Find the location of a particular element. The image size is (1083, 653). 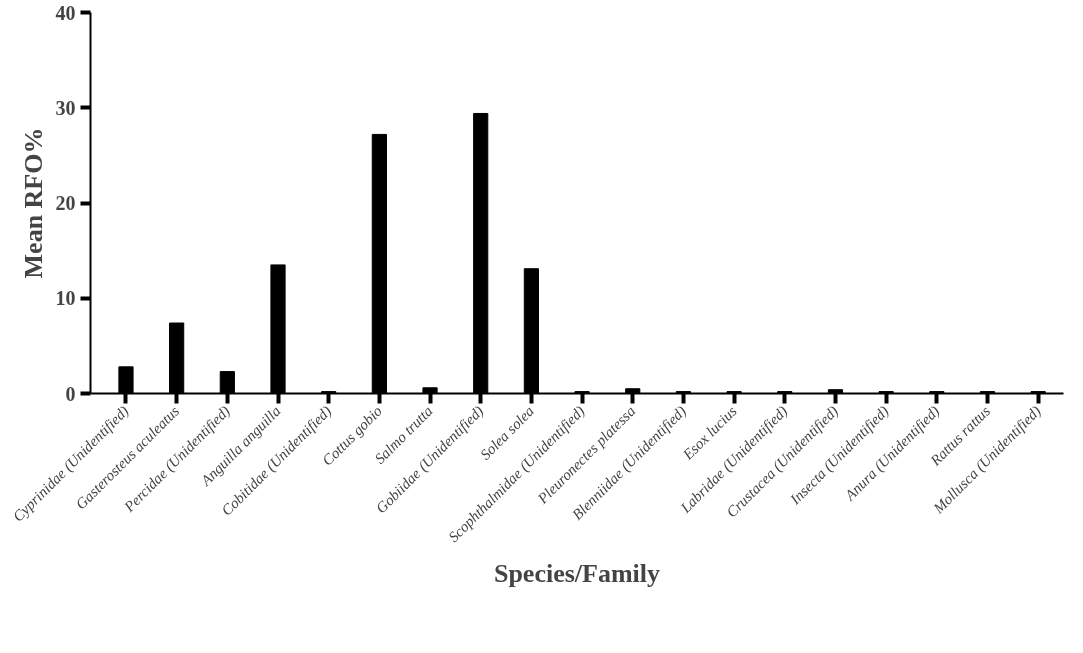

y-tick-label: 10 is located at coordinates (65, 298).